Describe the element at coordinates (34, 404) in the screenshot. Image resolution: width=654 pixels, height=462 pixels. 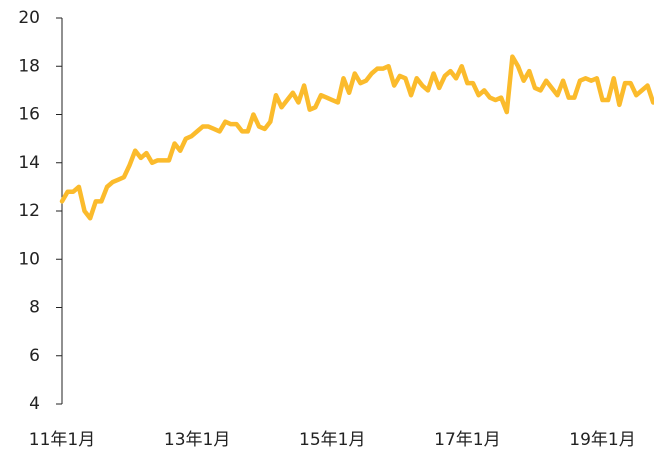
I see `y-tick-label: 4` at that location.